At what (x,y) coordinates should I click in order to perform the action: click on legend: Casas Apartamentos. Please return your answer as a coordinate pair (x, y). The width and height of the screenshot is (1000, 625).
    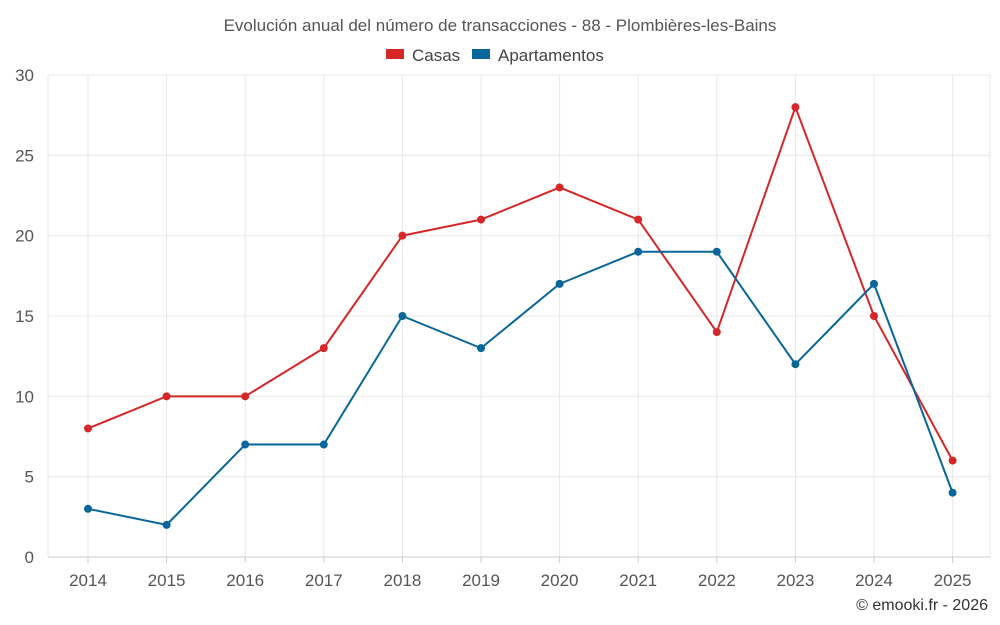
    Looking at the image, I should click on (495, 55).